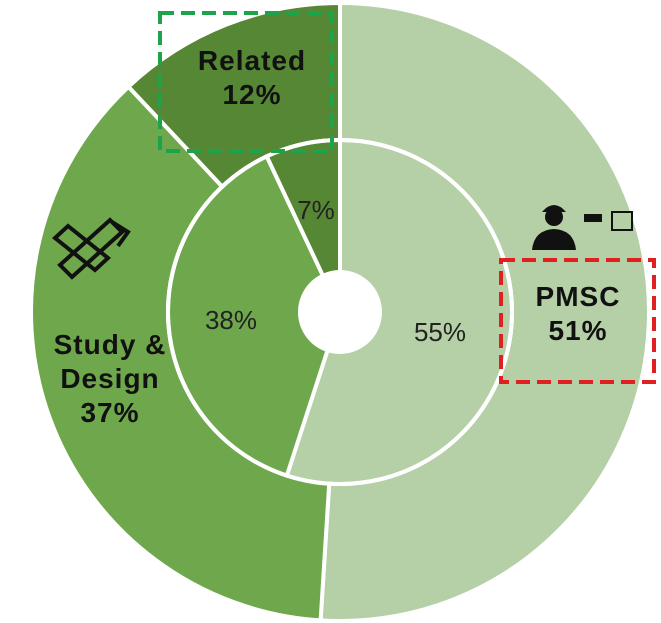 The height and width of the screenshot is (623, 661). What do you see at coordinates (440, 332) in the screenshot?
I see `inner-value-label: 55%` at bounding box center [440, 332].